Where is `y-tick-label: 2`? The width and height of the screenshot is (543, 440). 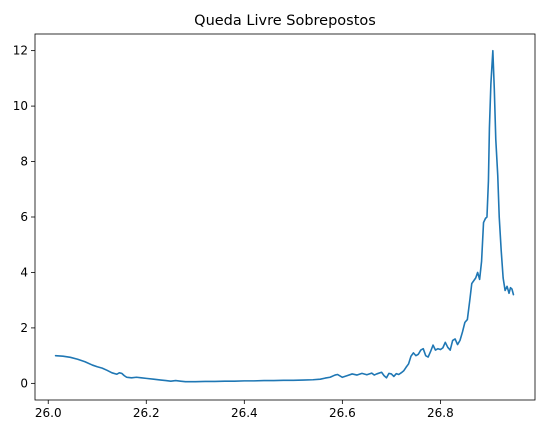 y-tick-label: 2 is located at coordinates (24, 328).